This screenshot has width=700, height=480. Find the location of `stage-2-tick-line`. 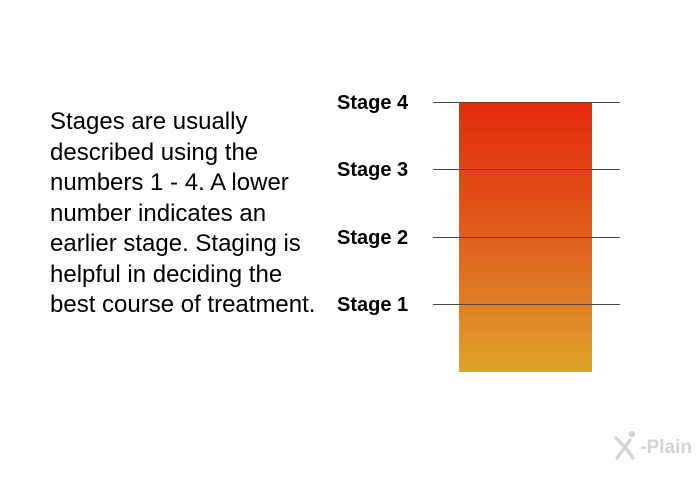

stage-2-tick-line is located at coordinates (526, 237).